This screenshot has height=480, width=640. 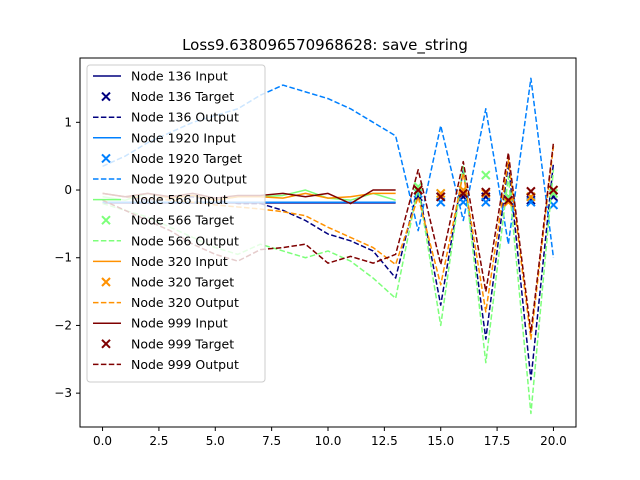 What do you see at coordinates (158, 441) in the screenshot?
I see `x-tick-label: 2.5` at bounding box center [158, 441].